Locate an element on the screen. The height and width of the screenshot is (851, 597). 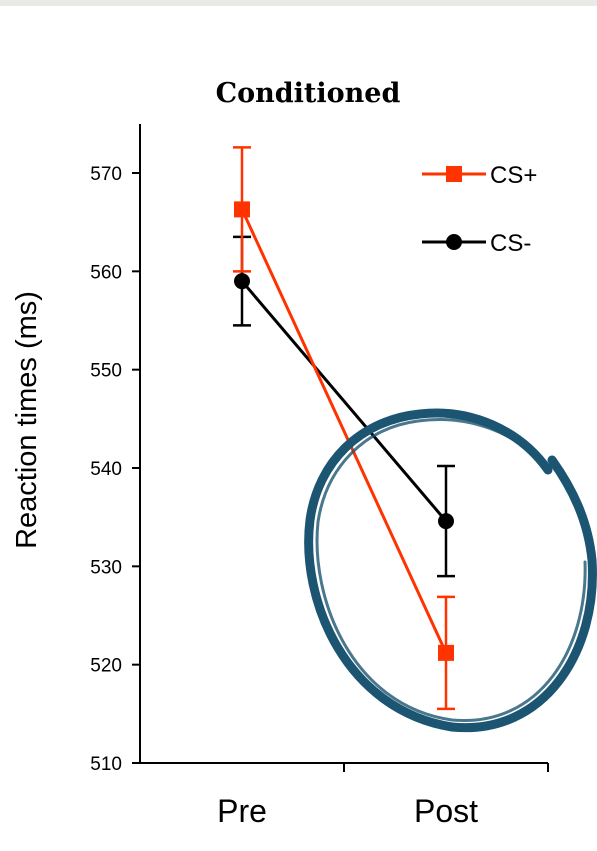
legend-label: CS+ is located at coordinates (513, 175).